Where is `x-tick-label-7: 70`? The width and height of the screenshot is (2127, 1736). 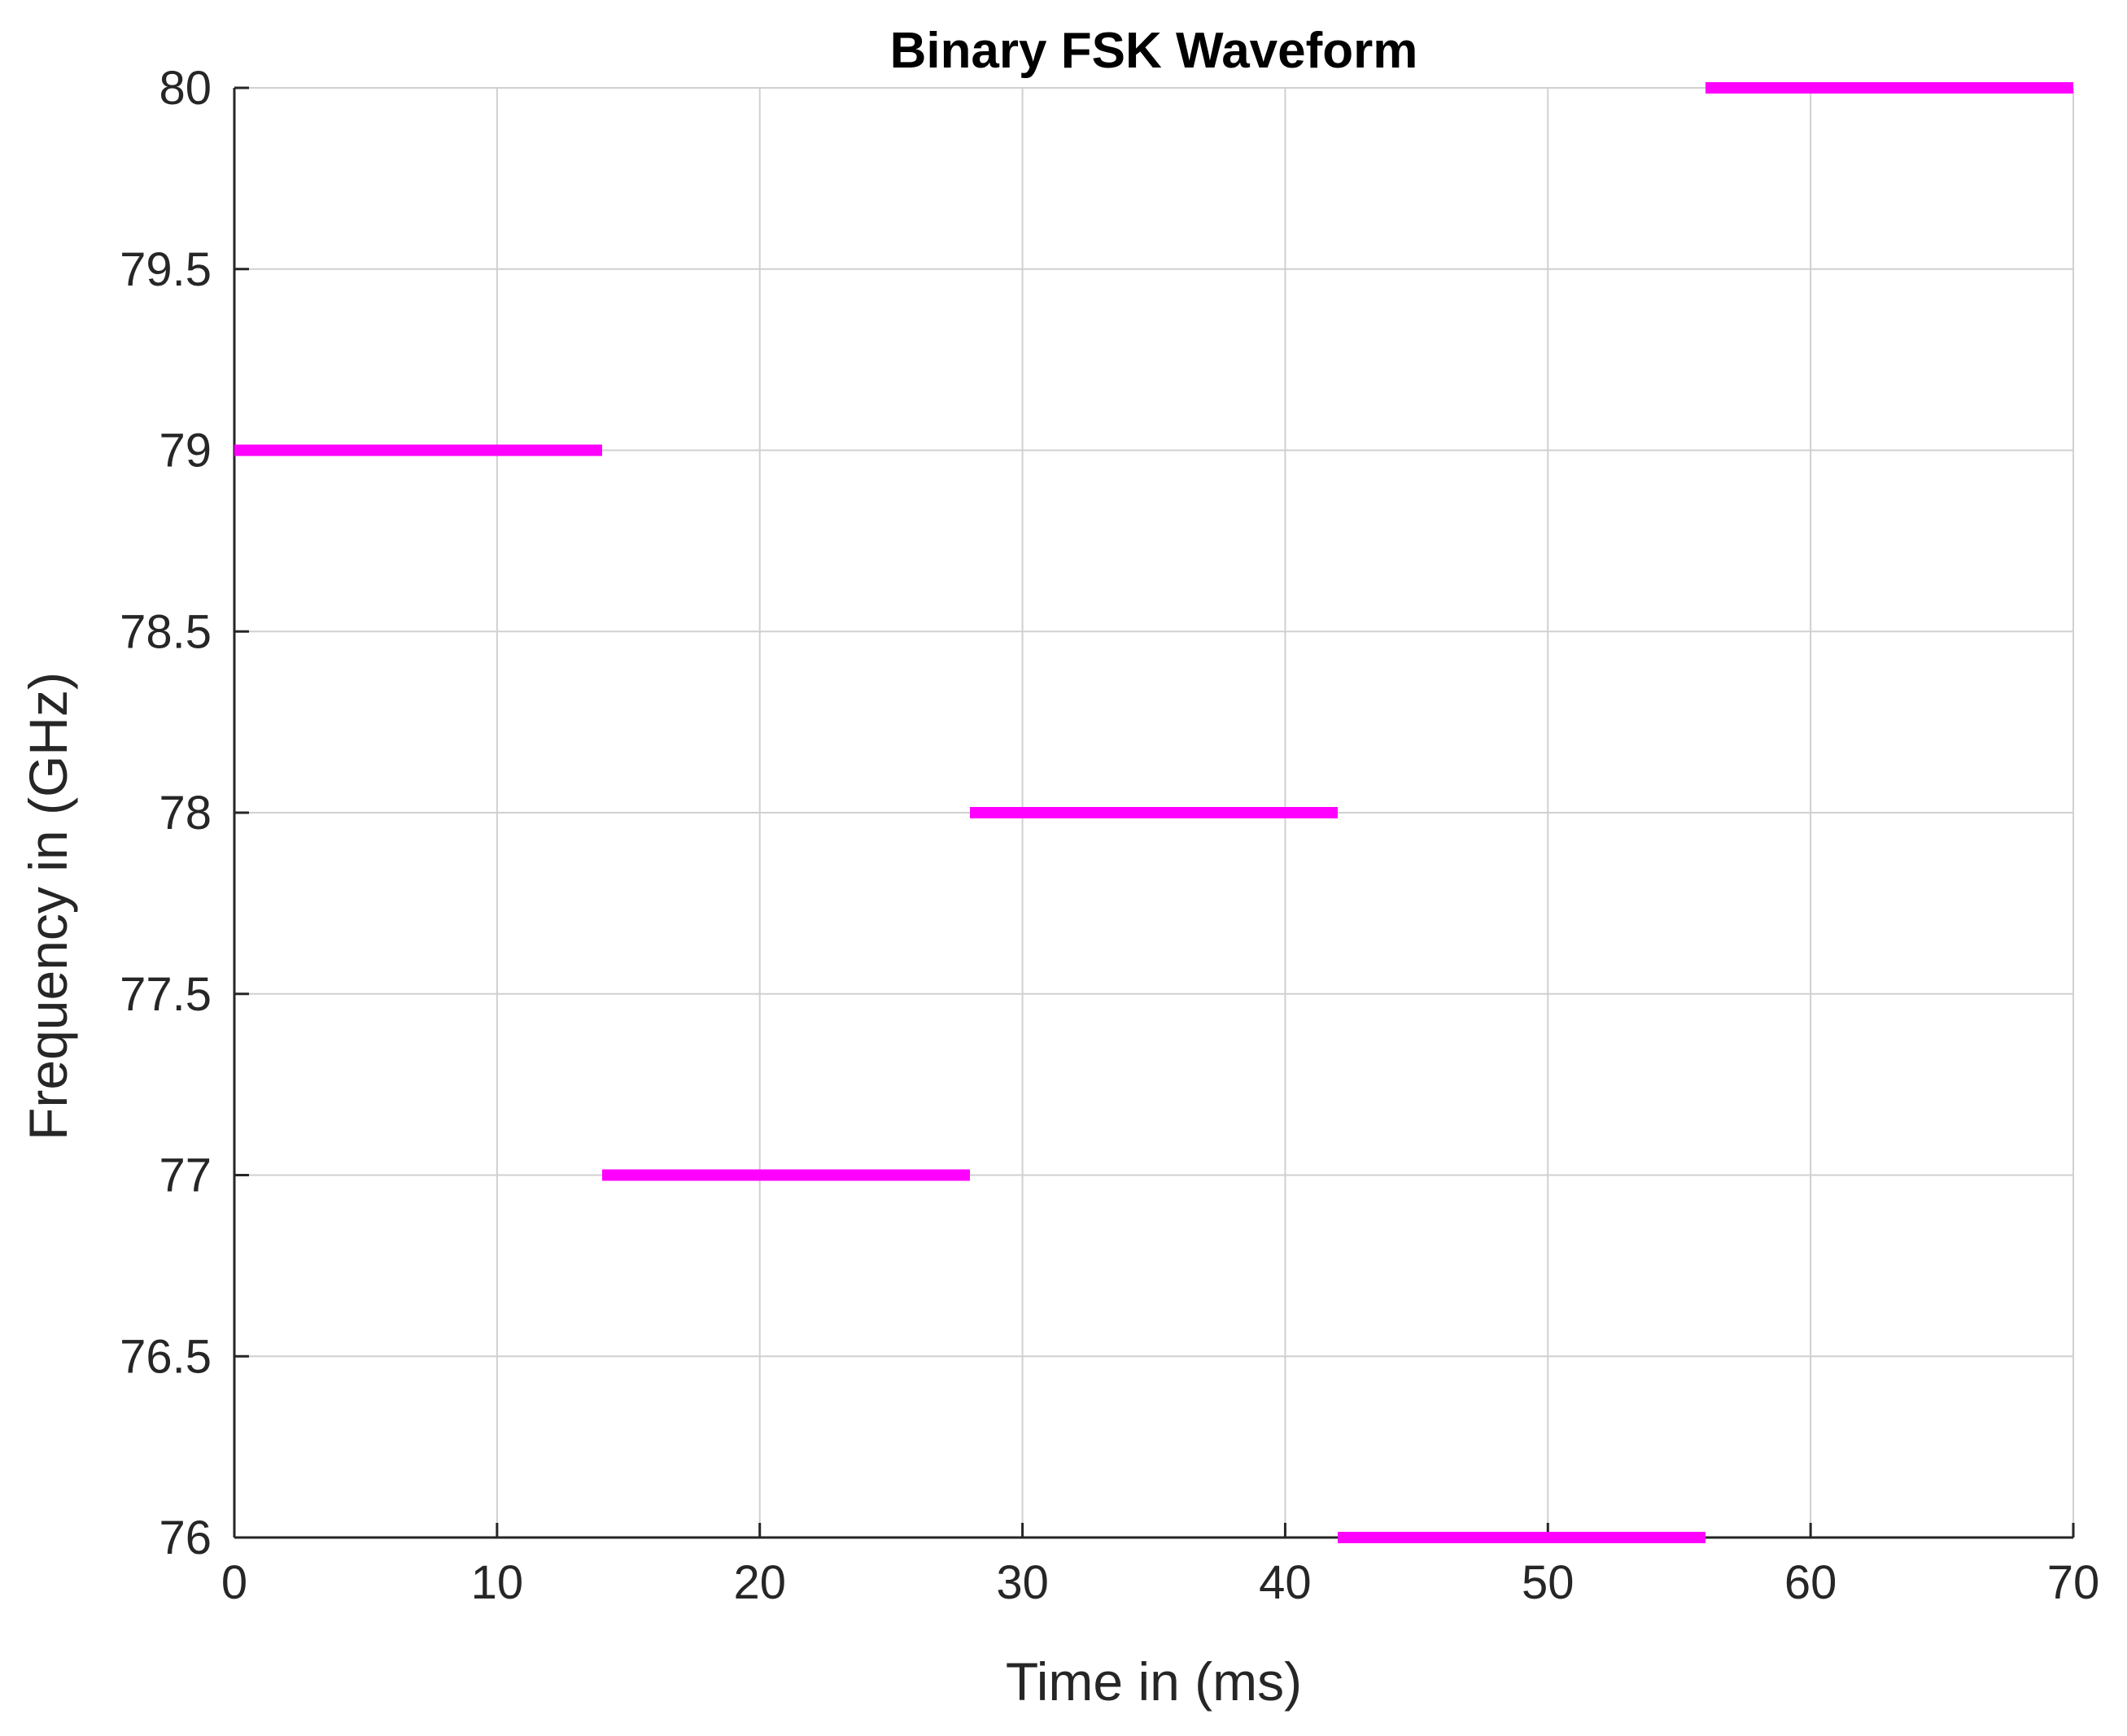
x-tick-label-7: 70 is located at coordinates (2073, 1582).